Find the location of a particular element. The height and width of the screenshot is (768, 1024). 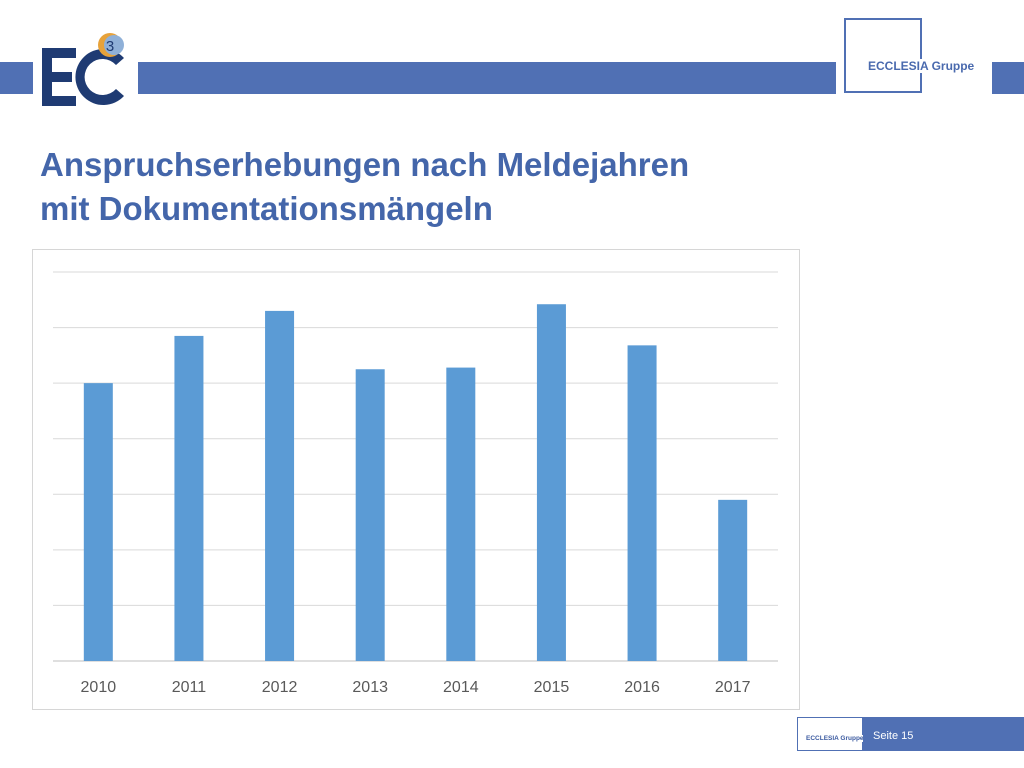

bar-2010 is located at coordinates (98, 522).